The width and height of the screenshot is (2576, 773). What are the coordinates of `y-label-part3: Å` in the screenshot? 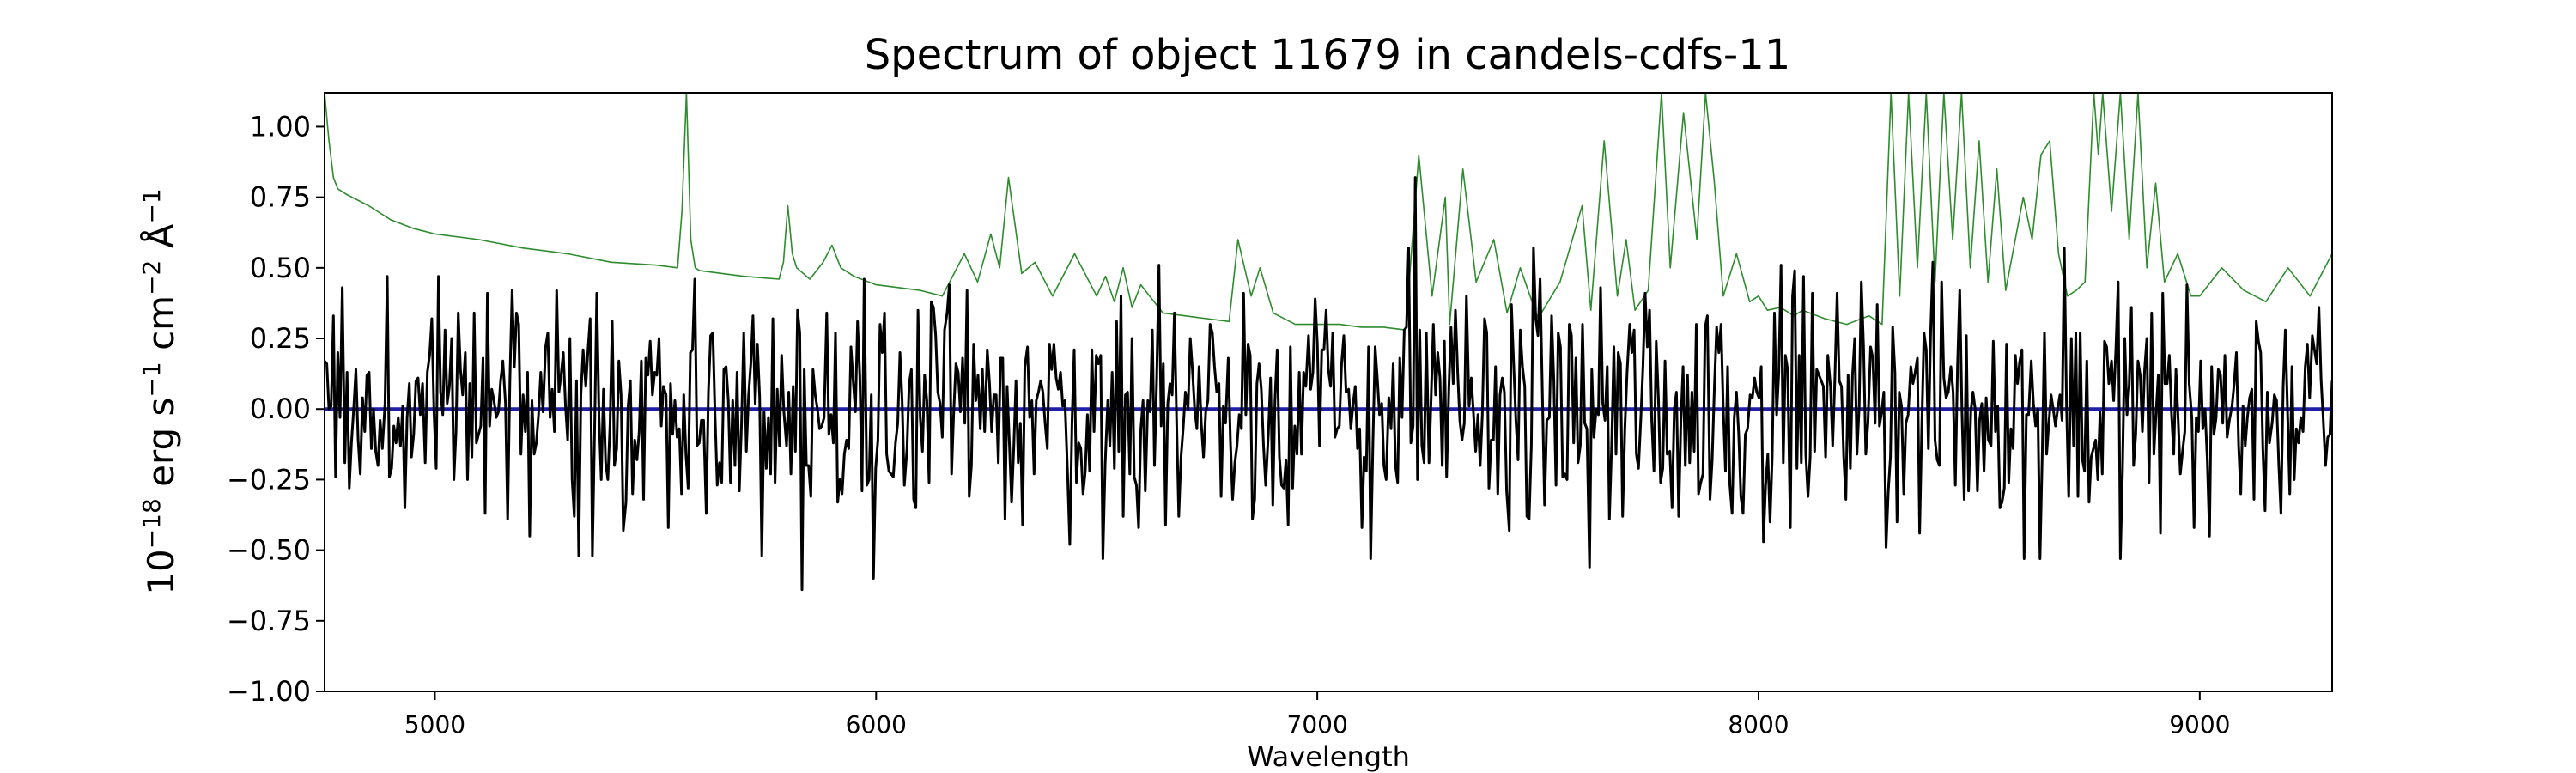 It's located at (160, 241).